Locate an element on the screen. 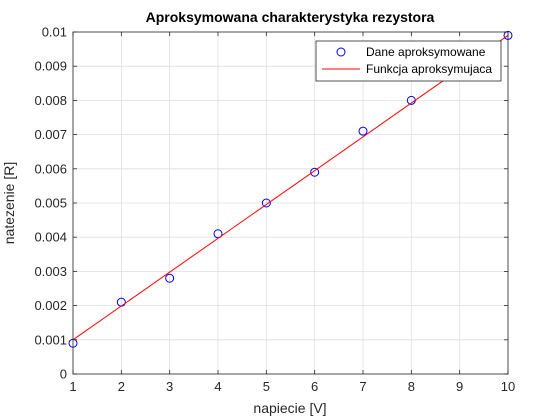  y-tick-label: 0.007 is located at coordinates (50, 134).